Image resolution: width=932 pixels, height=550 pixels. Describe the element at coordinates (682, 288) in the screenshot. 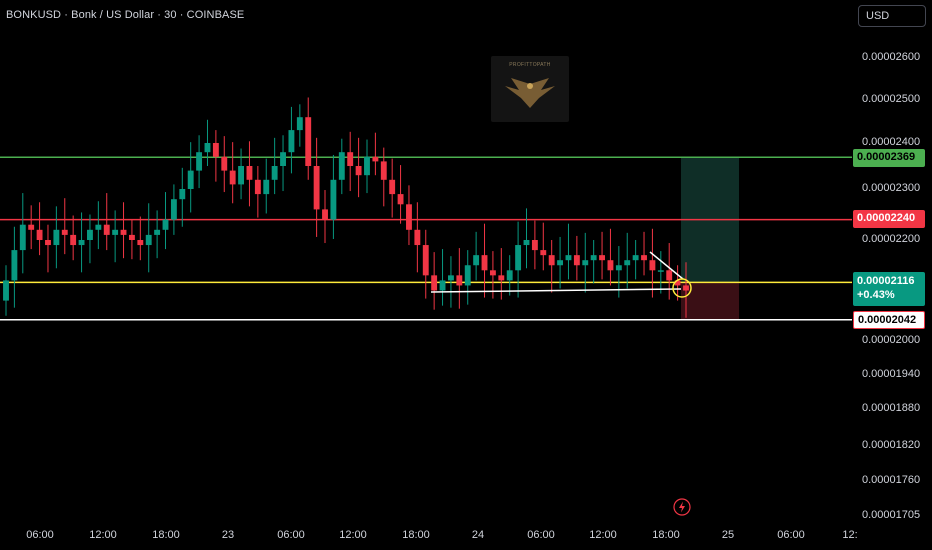

I see `entry-highlight-circle` at that location.